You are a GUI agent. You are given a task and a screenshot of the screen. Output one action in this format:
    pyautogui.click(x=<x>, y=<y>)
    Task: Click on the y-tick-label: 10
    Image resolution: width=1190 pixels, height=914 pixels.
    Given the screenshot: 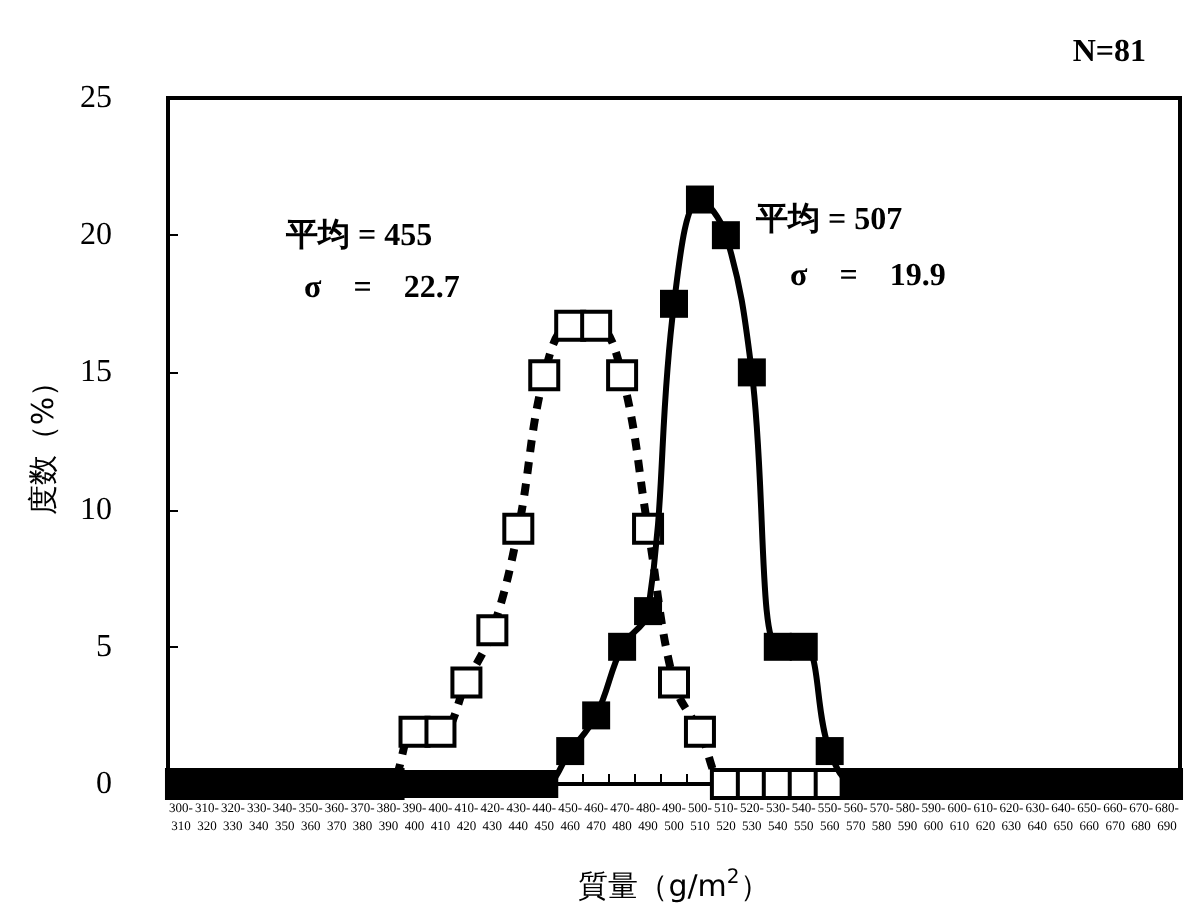 What is the action you would take?
    pyautogui.click(x=96, y=509)
    